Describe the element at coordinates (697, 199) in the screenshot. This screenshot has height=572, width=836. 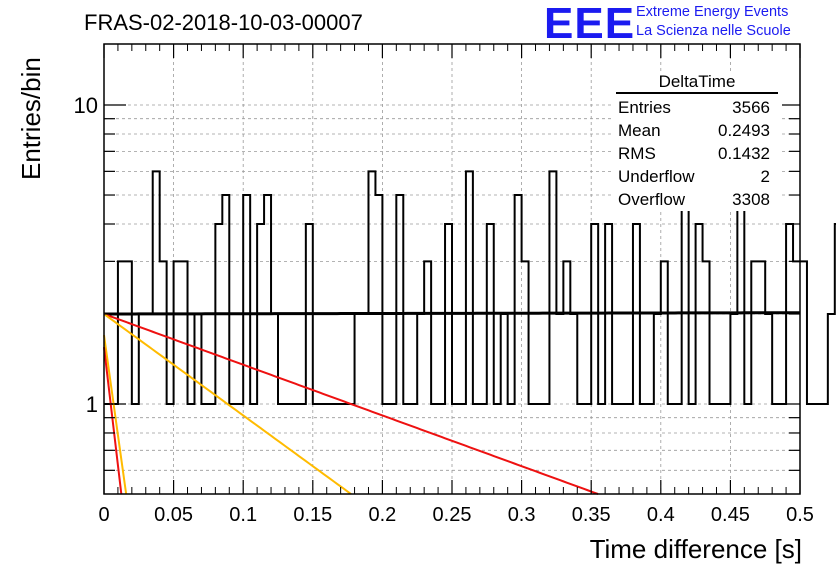
I see `stat-row-overflow: Overflow 3308` at that location.